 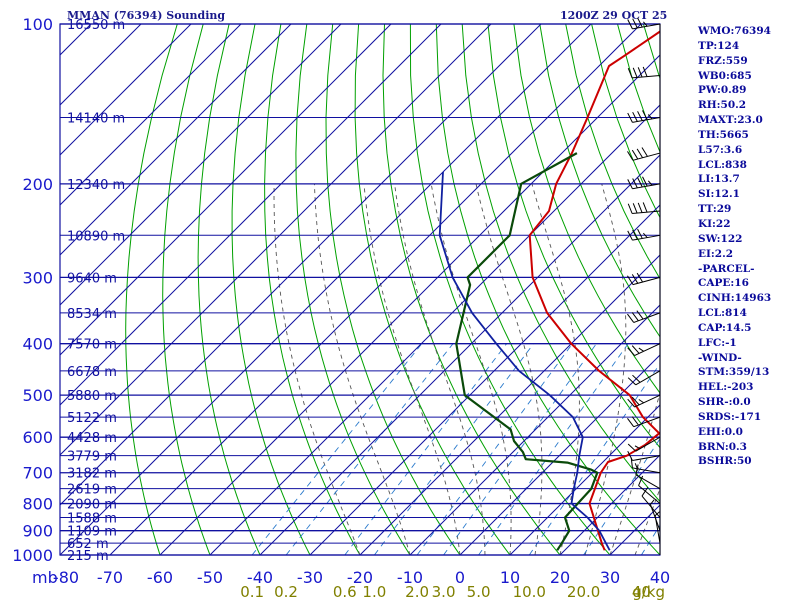 What do you see at coordinates (286, 591) in the screenshot?
I see `mixing-ratio-label: 0.2` at bounding box center [286, 591].